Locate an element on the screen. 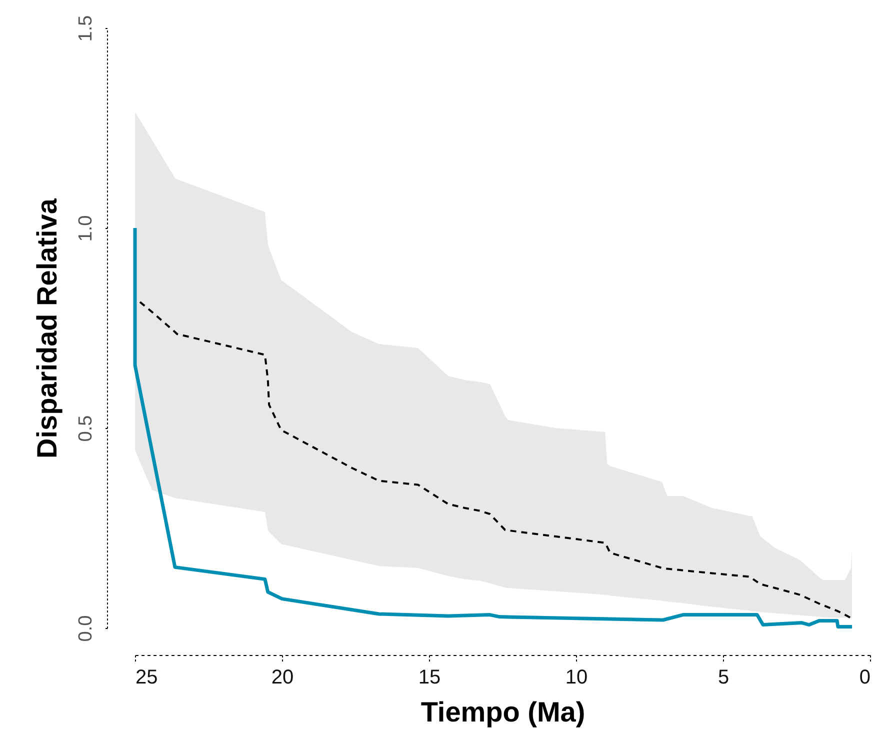 The image size is (873, 747). y-tick-label: 1.5 is located at coordinates (86, 28).